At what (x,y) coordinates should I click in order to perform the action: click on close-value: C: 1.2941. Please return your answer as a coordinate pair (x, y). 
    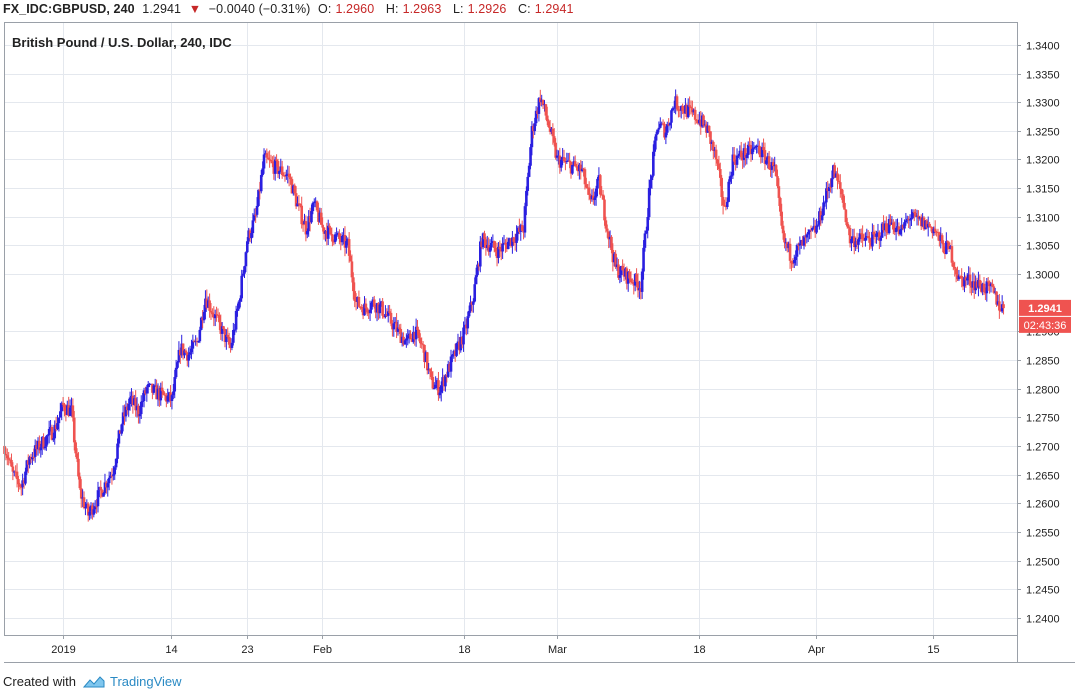
    Looking at the image, I should click on (548, 9).